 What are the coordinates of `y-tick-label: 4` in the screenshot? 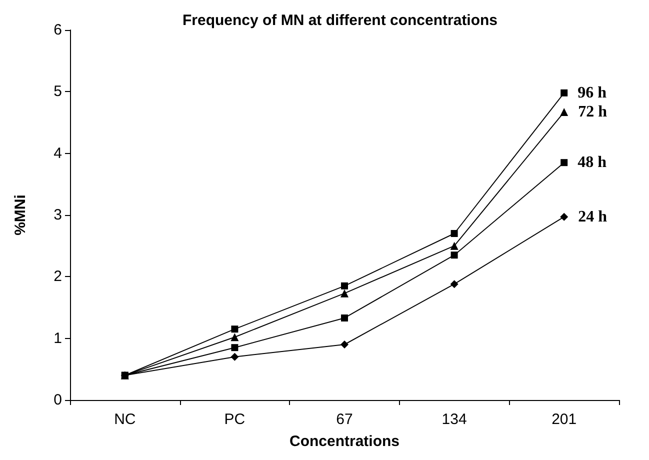 It's located at (58, 153).